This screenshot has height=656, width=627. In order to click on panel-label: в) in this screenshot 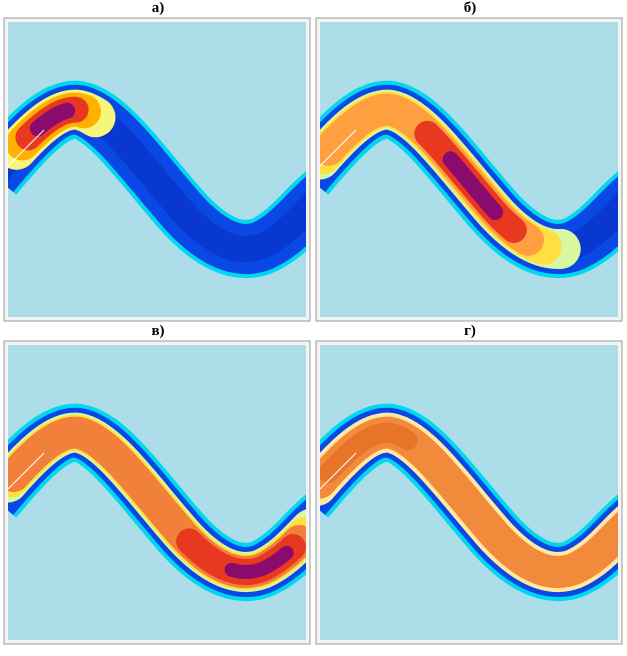, I will do `click(157, 331)`.